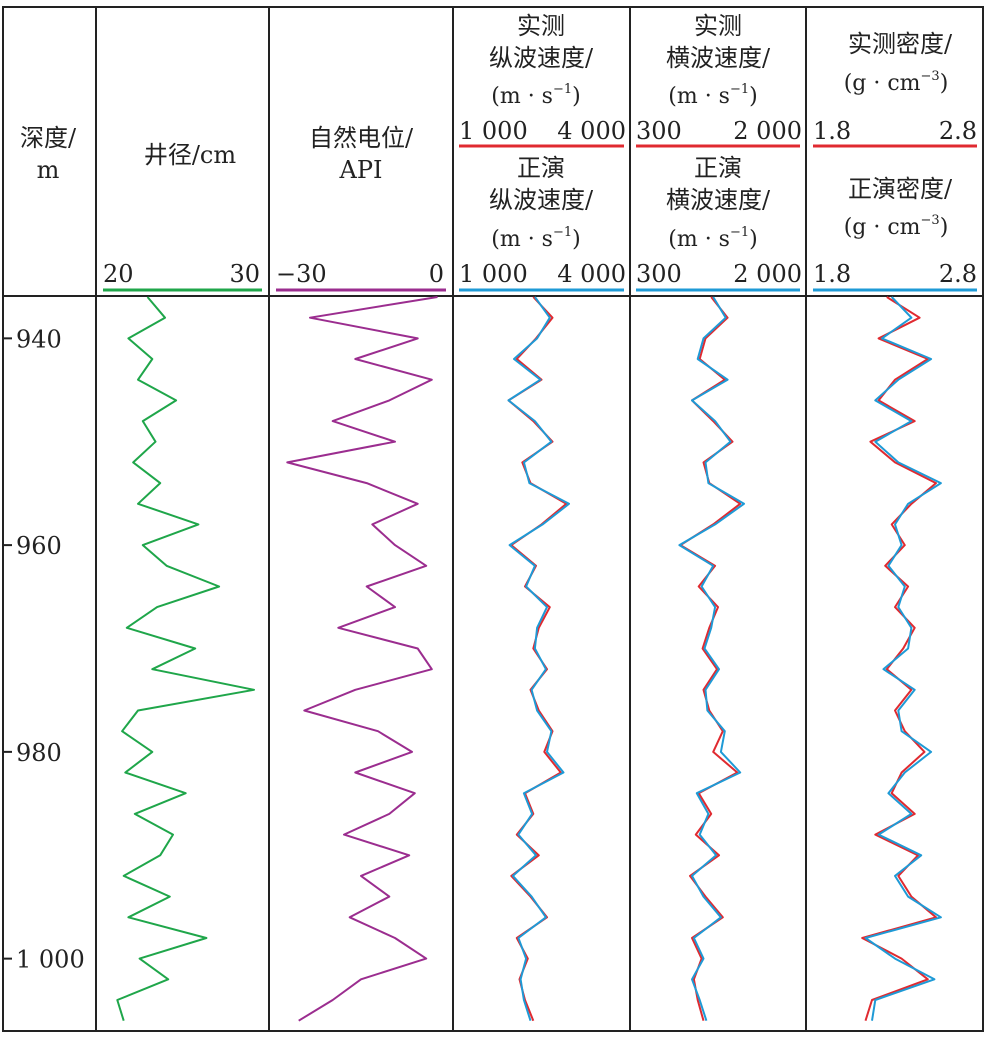  I want to click on depth-axis: 940 960 980 1 000, so click(44, 649).